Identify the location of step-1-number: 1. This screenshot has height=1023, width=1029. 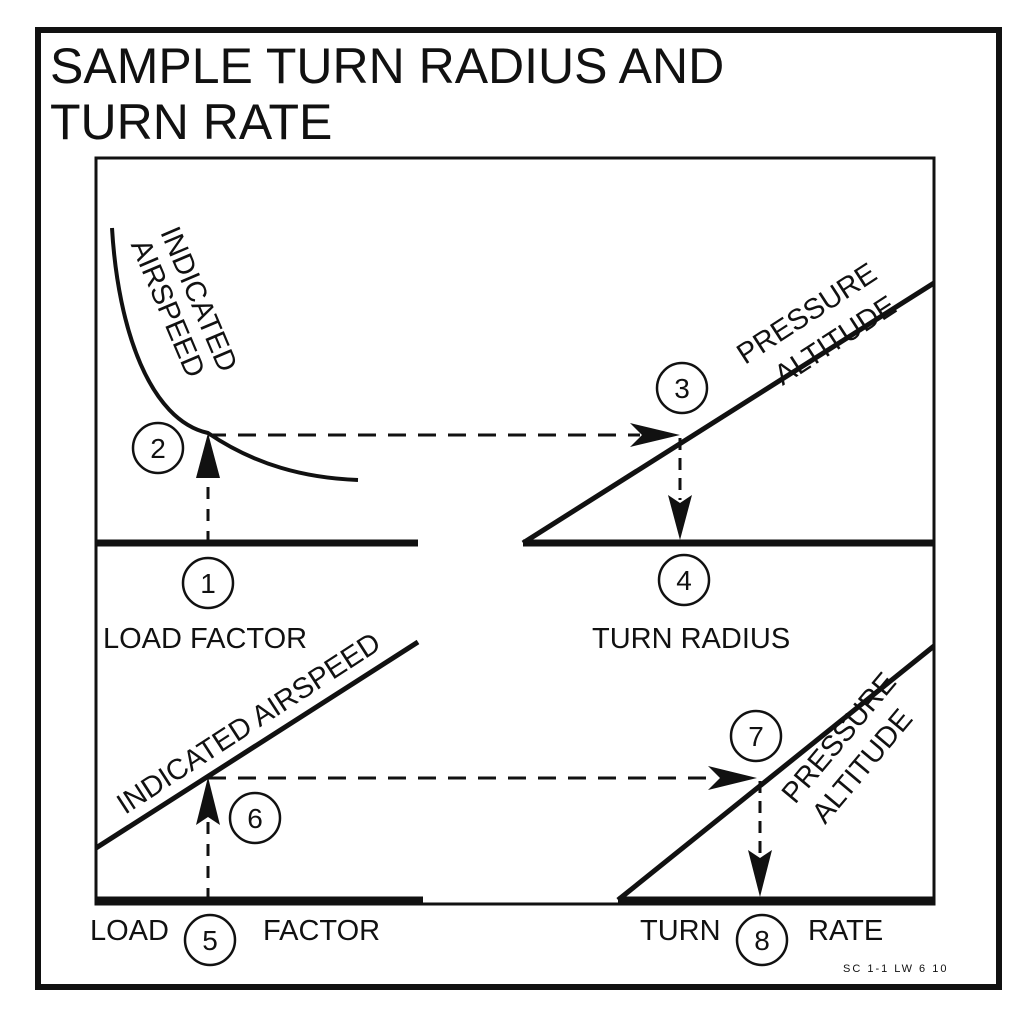
(208, 583).